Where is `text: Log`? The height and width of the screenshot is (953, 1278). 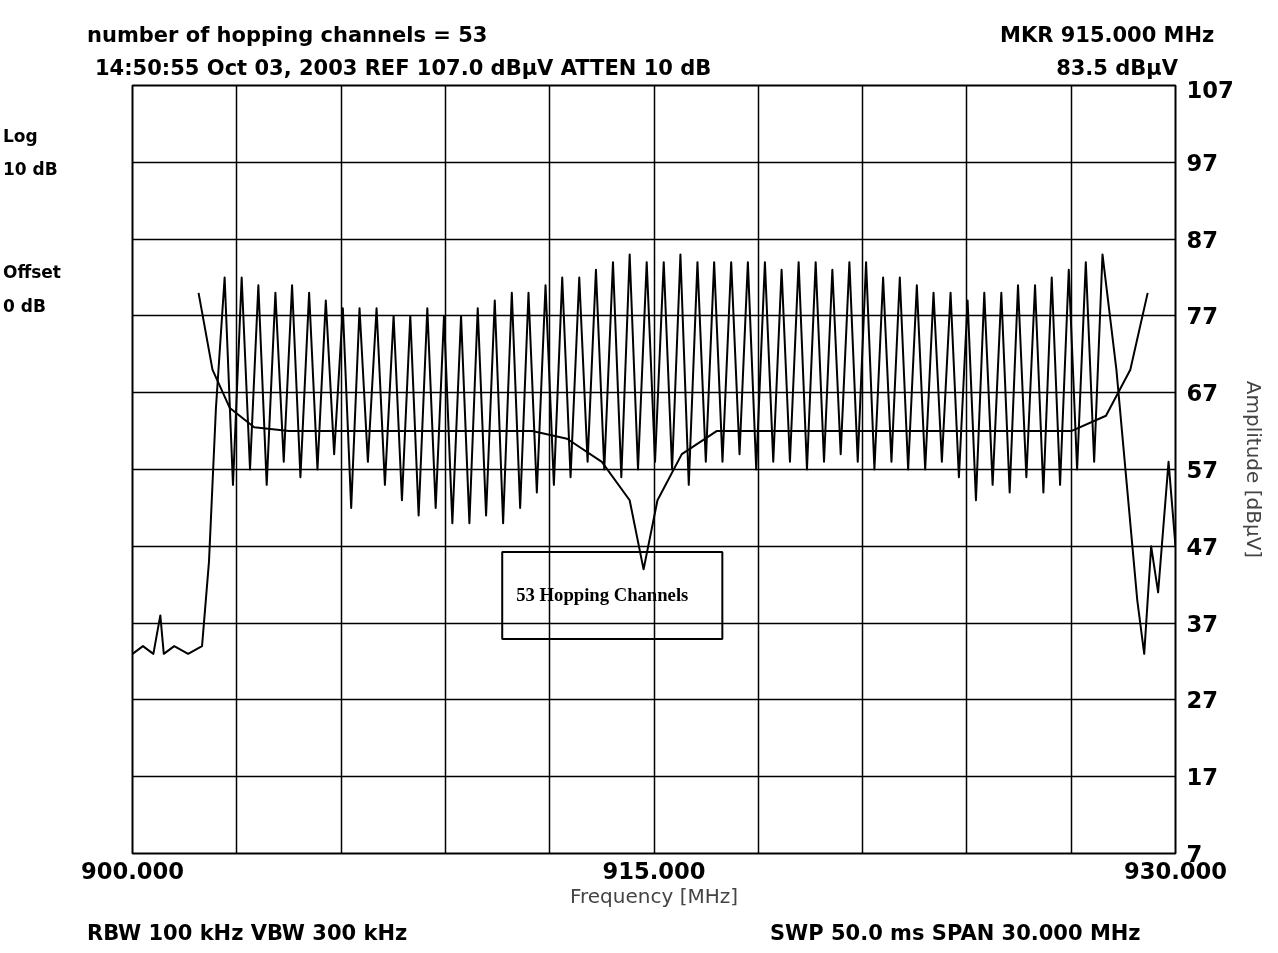 text: Log is located at coordinates (20, 136).